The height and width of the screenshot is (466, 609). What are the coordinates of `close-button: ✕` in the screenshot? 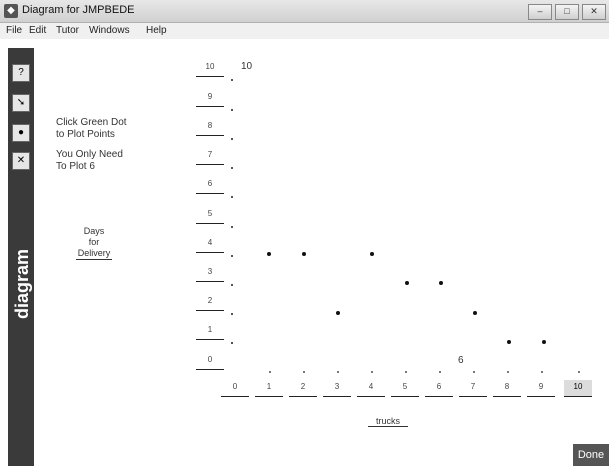 It's located at (594, 12).